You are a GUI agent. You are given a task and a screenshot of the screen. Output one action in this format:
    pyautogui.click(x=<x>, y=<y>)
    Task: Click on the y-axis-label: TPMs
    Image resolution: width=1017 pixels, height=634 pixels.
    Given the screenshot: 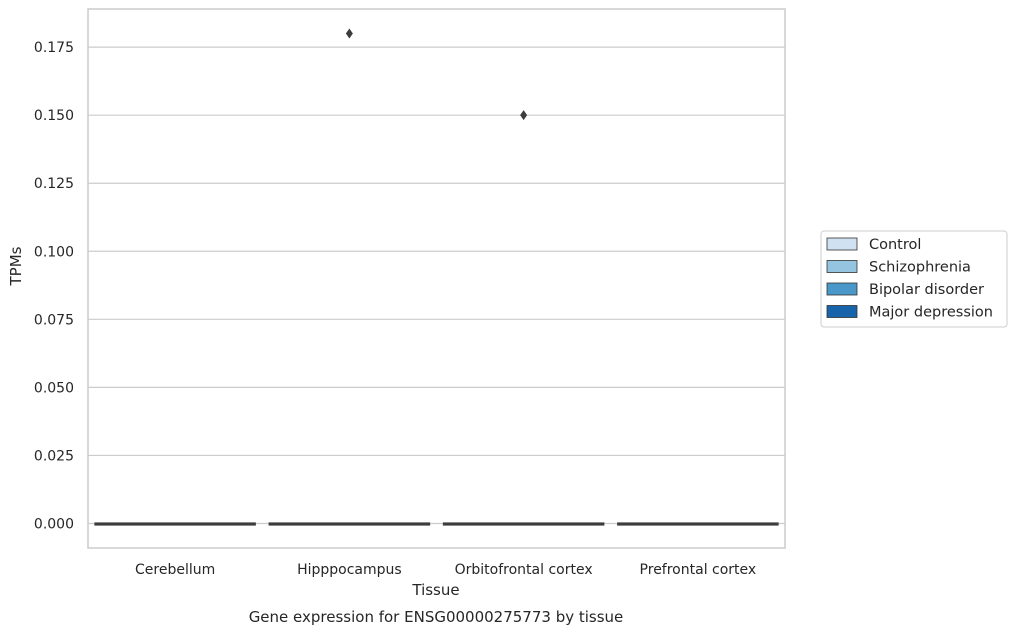 What is the action you would take?
    pyautogui.click(x=16, y=266)
    